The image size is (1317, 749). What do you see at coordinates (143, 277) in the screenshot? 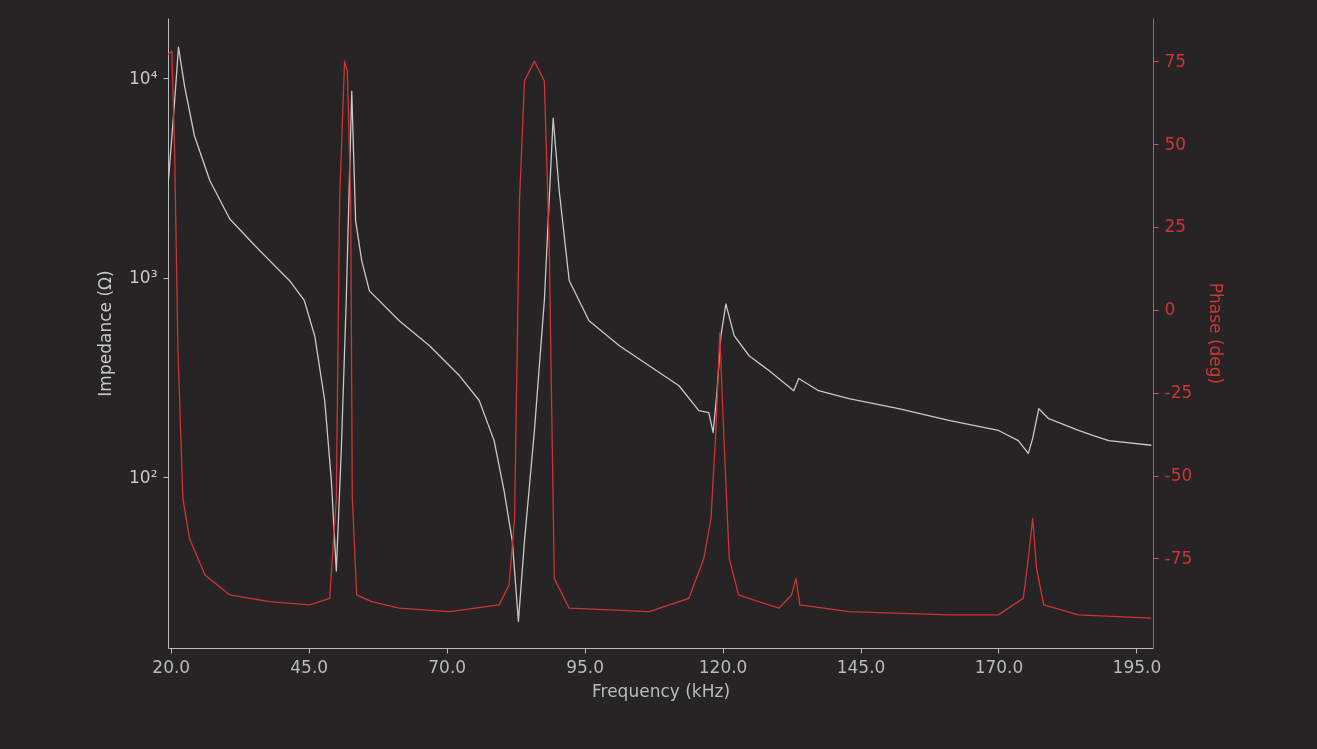
I see `y-tick-label: 10³` at bounding box center [143, 277].